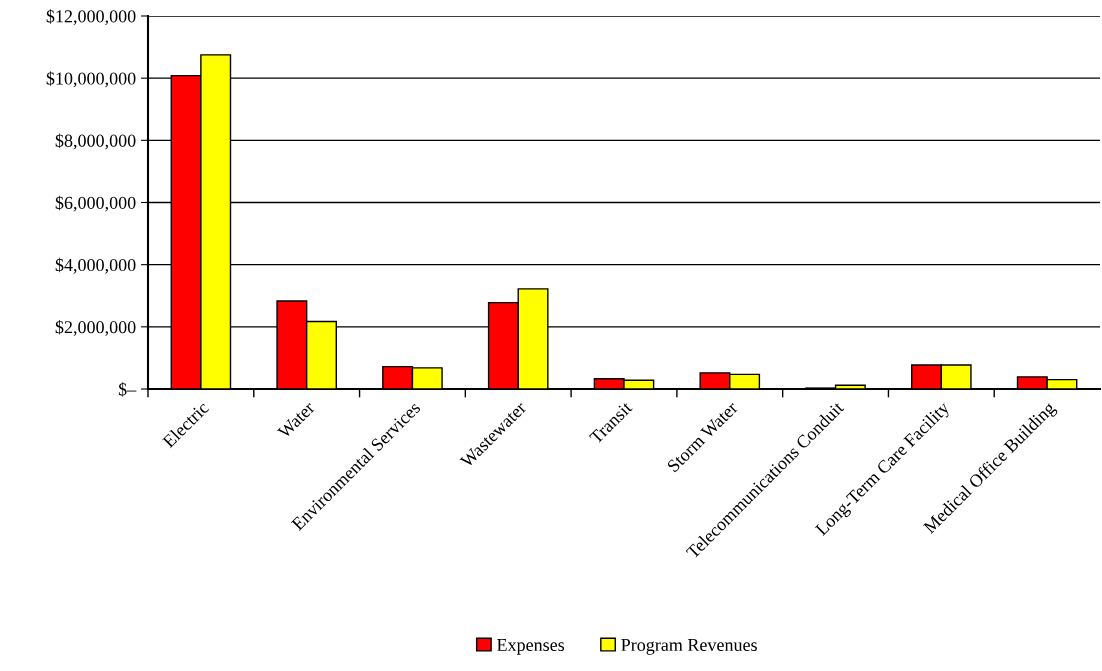 This screenshot has width=1102, height=671. Describe the element at coordinates (95, 203) in the screenshot. I see `y-tick-label: $6,000,000` at that location.